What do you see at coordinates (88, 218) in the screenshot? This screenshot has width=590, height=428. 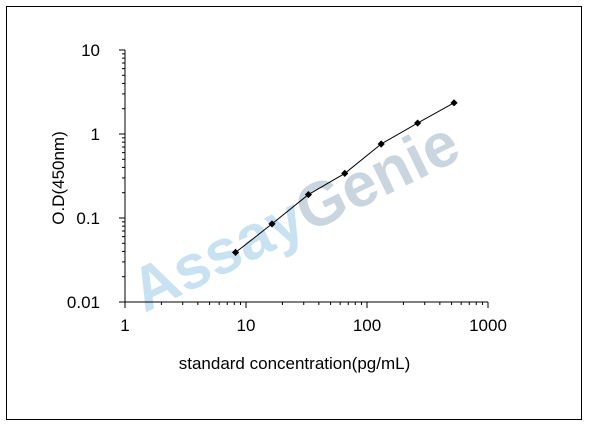 I see `y-tick-label: 0.1` at bounding box center [88, 218].